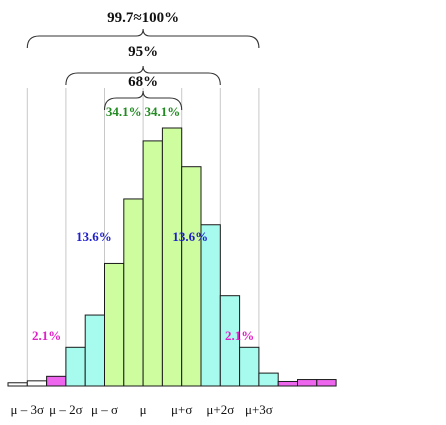 The image size is (446, 425). What do you see at coordinates (181, 409) in the screenshot?
I see `x-tick-label: μ+σ` at bounding box center [181, 409].